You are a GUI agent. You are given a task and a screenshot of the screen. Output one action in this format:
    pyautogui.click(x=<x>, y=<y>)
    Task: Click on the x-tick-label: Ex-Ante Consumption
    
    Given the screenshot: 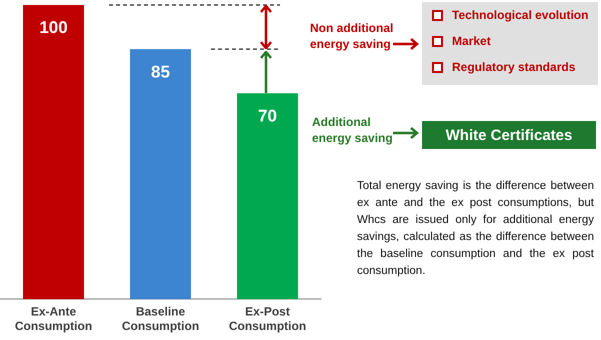 What is the action you would take?
    pyautogui.click(x=53, y=319)
    